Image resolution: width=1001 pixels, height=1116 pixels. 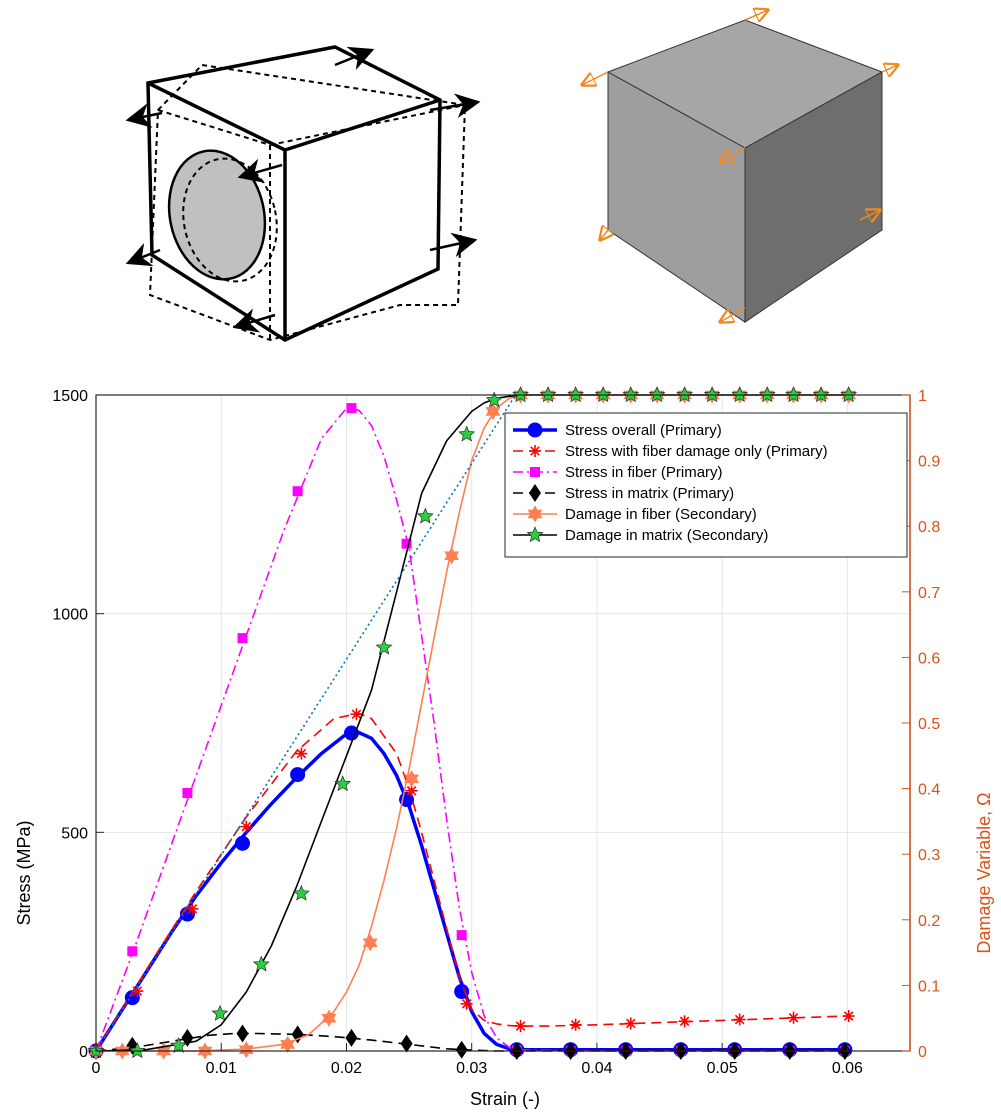 What do you see at coordinates (74, 833) in the screenshot?
I see `y-tick-label: 500` at bounding box center [74, 833].